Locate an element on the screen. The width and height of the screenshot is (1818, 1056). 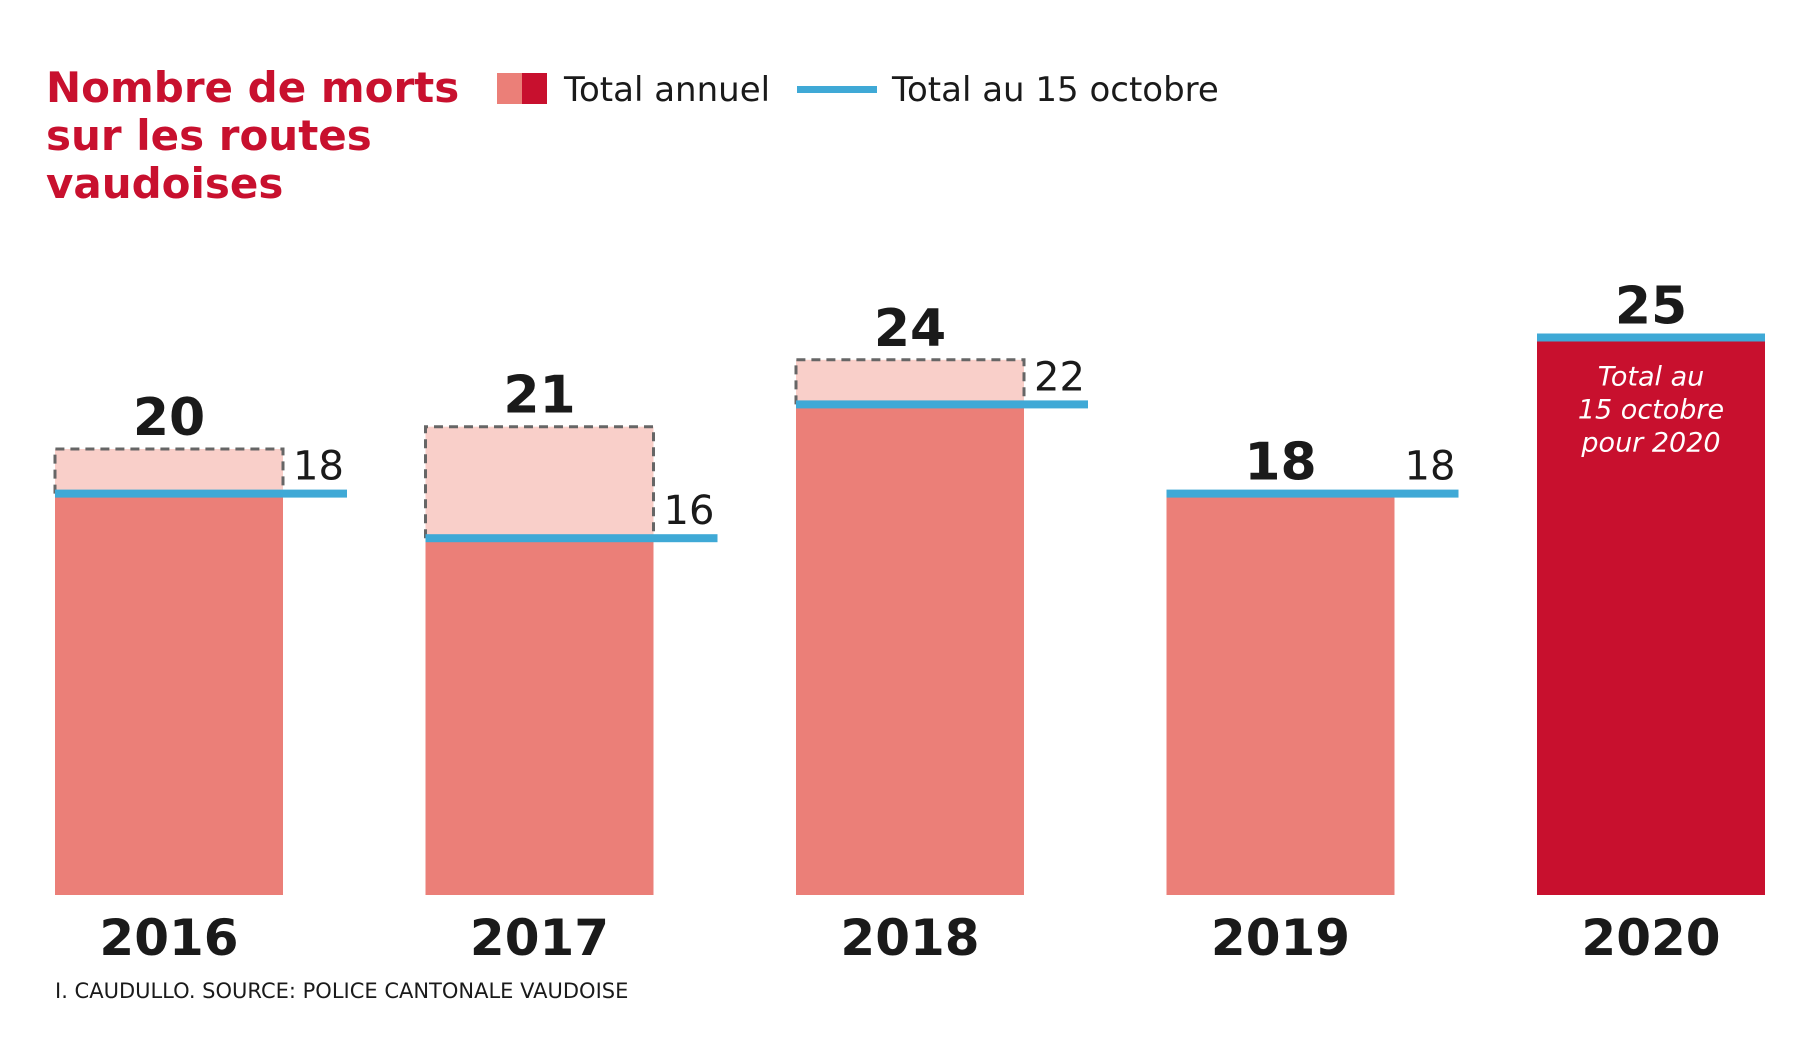
bar-outline-2017 is located at coordinates (539, 482).